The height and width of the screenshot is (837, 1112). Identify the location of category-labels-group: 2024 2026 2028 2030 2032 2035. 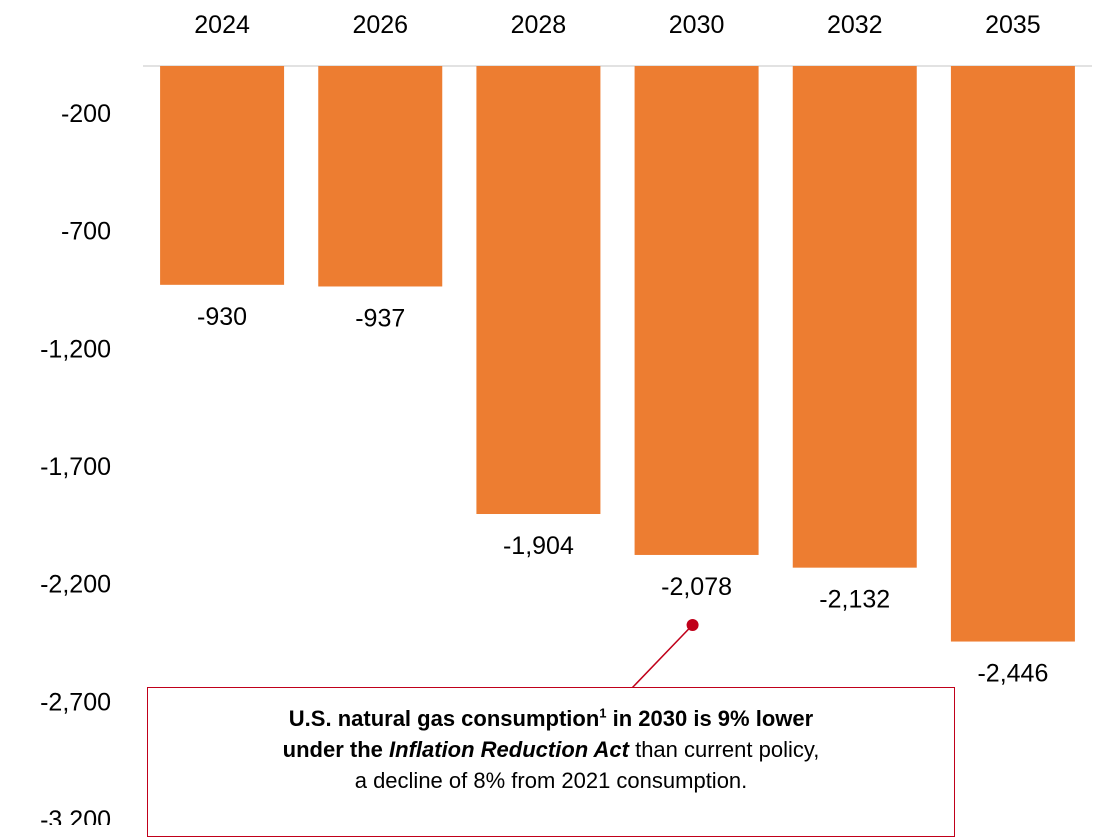
(617, 25).